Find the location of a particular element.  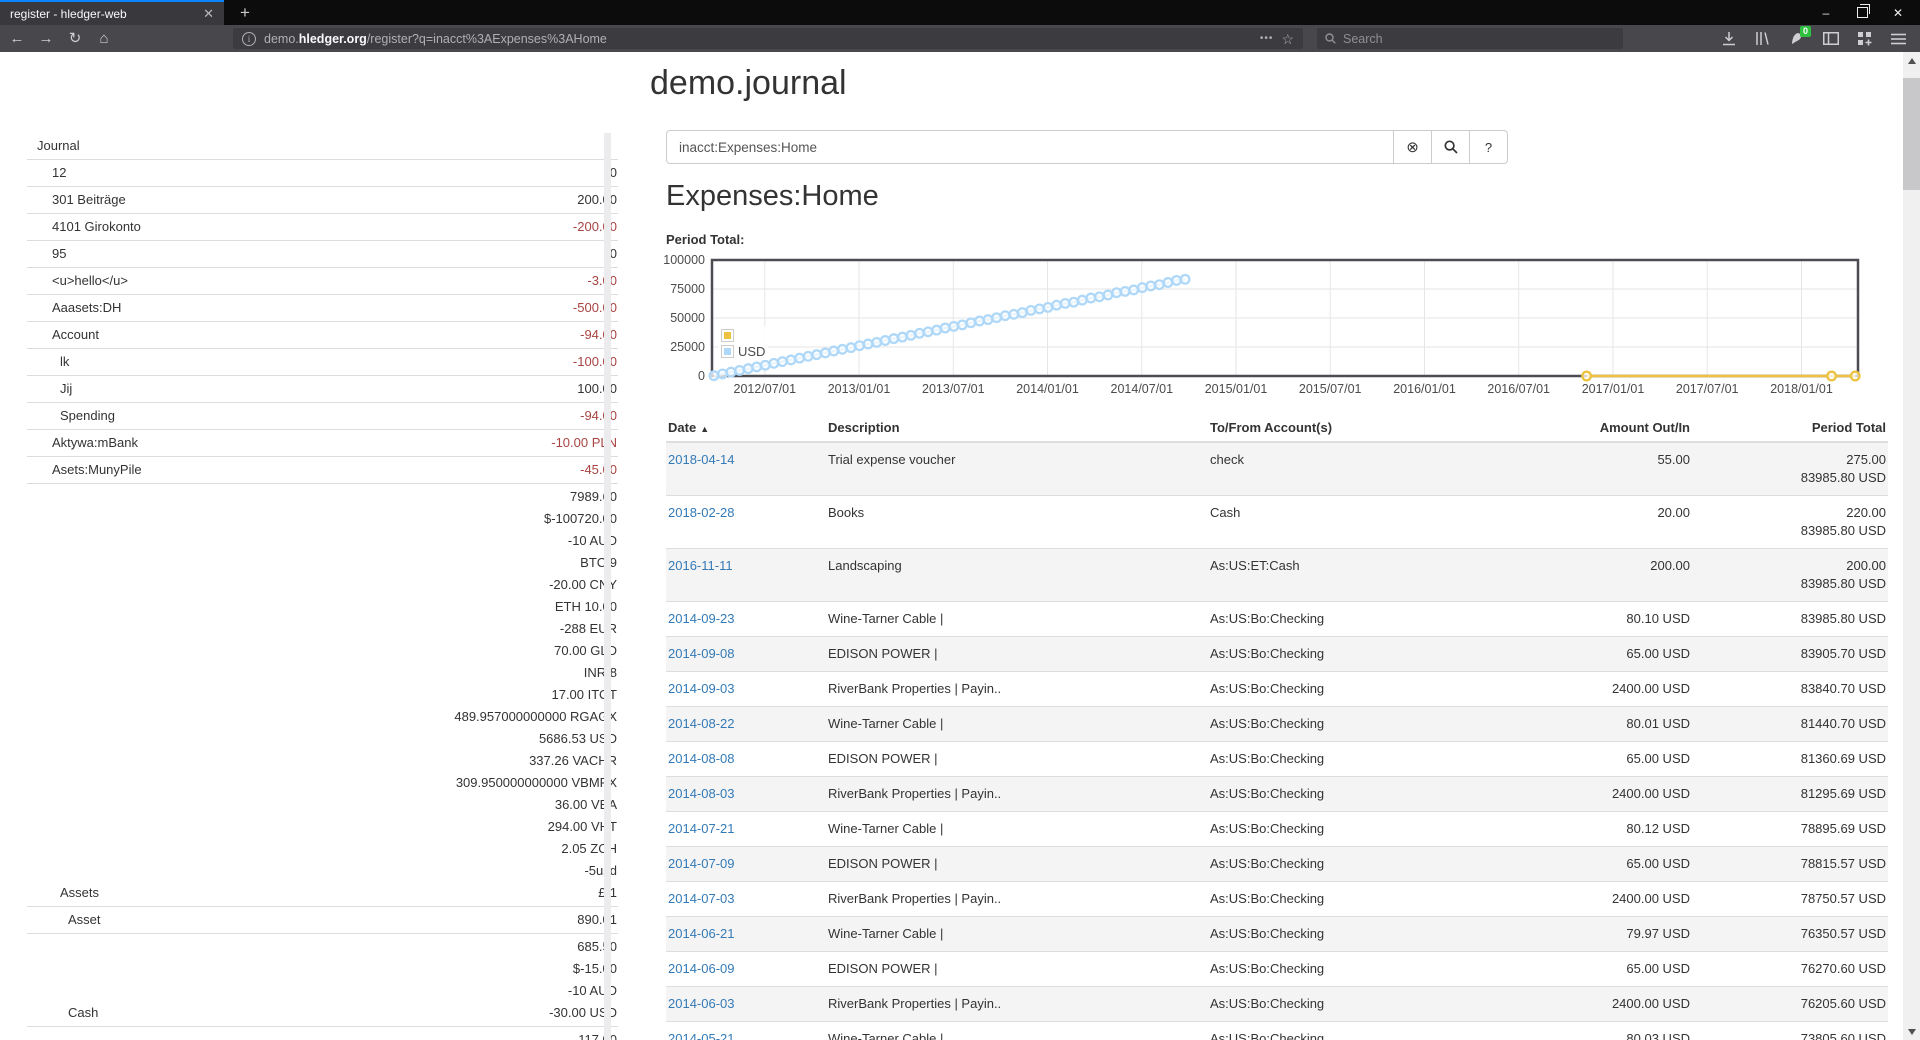

clear-query-button: ⊗ is located at coordinates (1413, 147).